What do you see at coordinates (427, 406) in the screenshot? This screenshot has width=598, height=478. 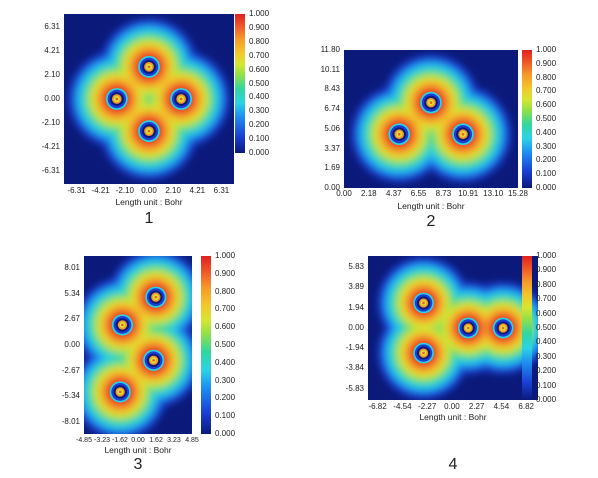 I see `x-tick-label: -2.27` at bounding box center [427, 406].